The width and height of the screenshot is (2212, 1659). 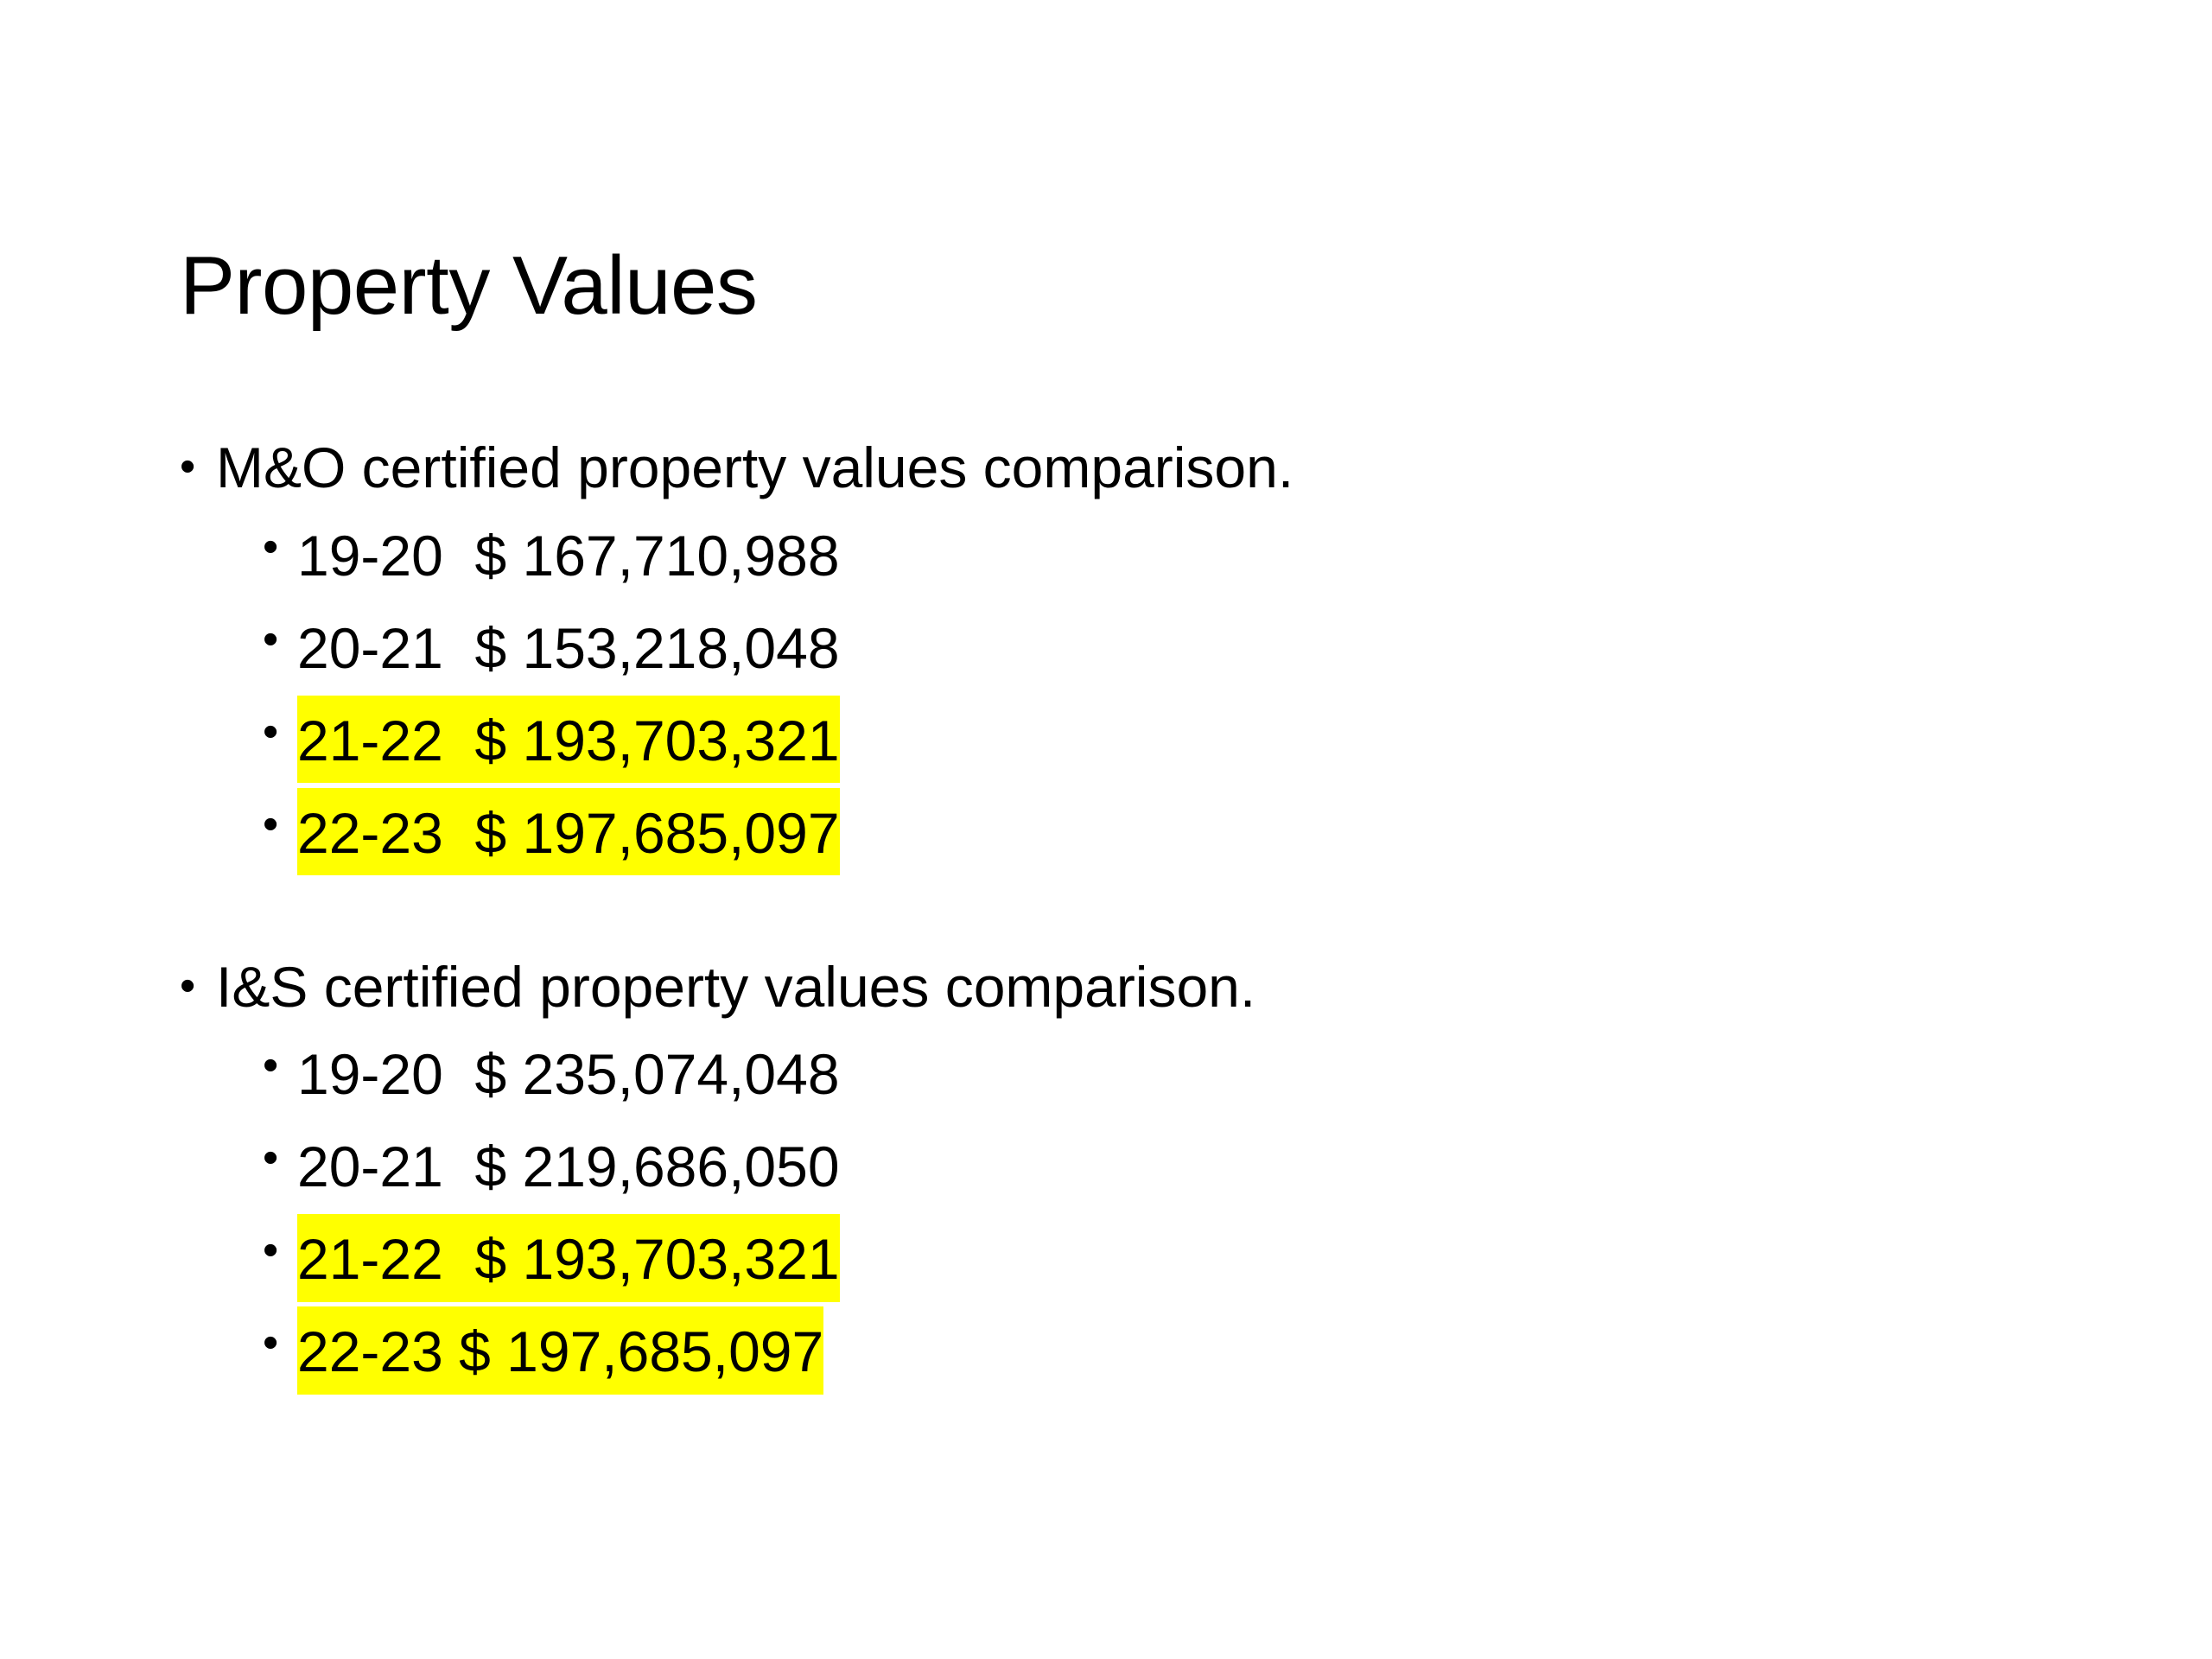 I want to click on value-row-label: 19-20 $ 235,074,048, so click(x=568, y=1074).